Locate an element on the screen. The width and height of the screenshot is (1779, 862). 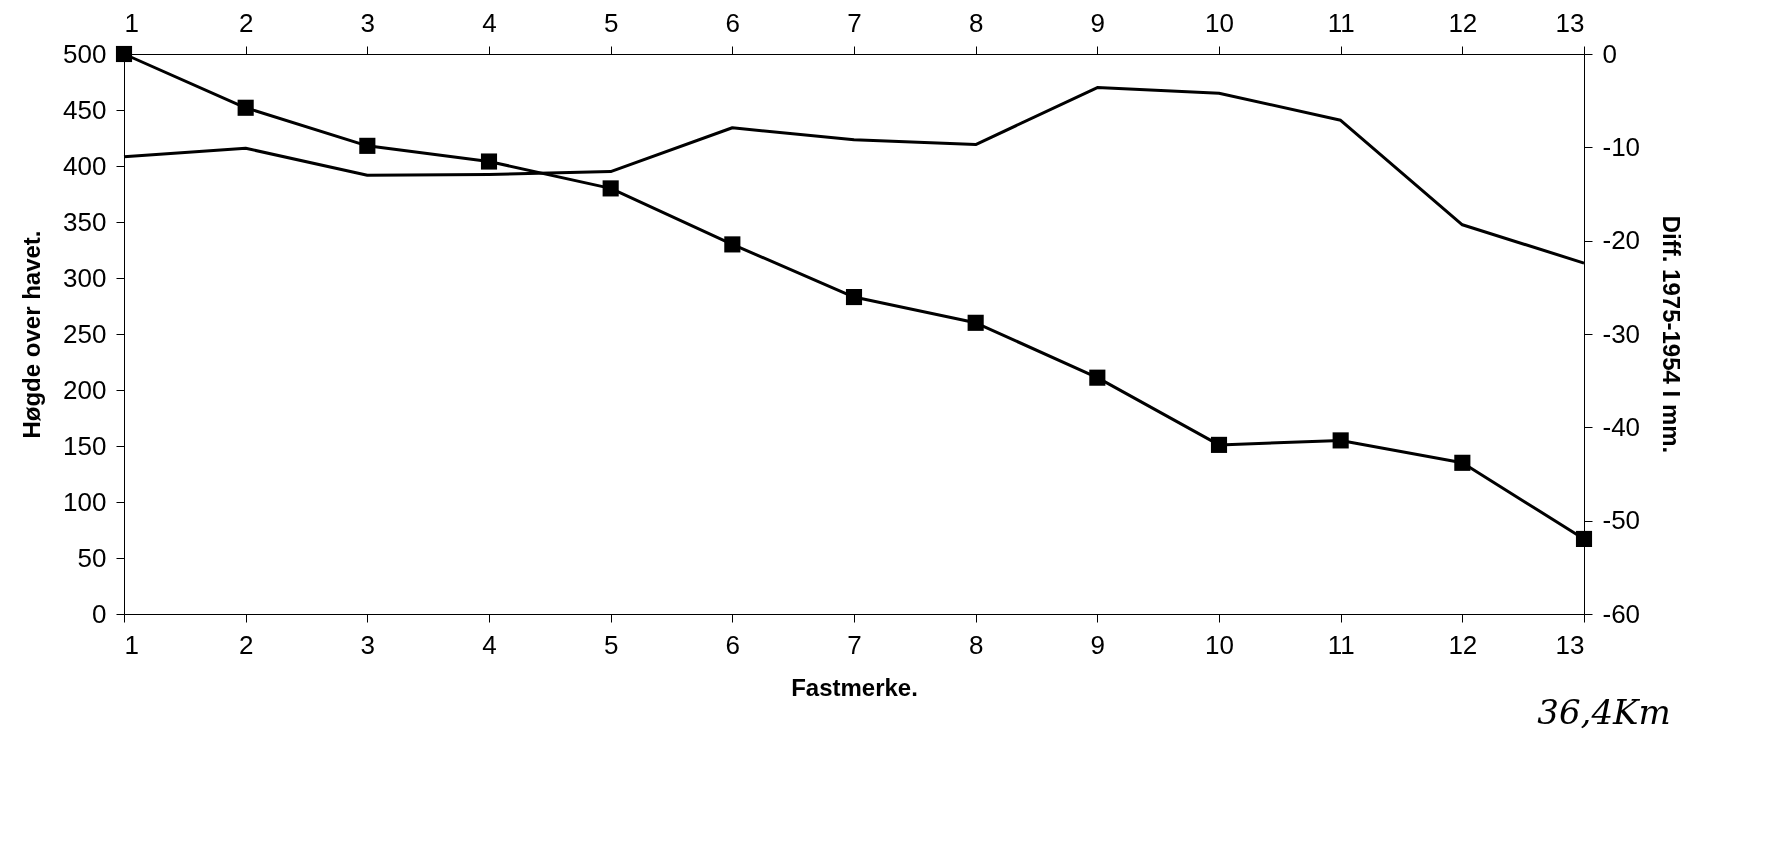
x2-tick-label: 5 is located at coordinates (611, 22).